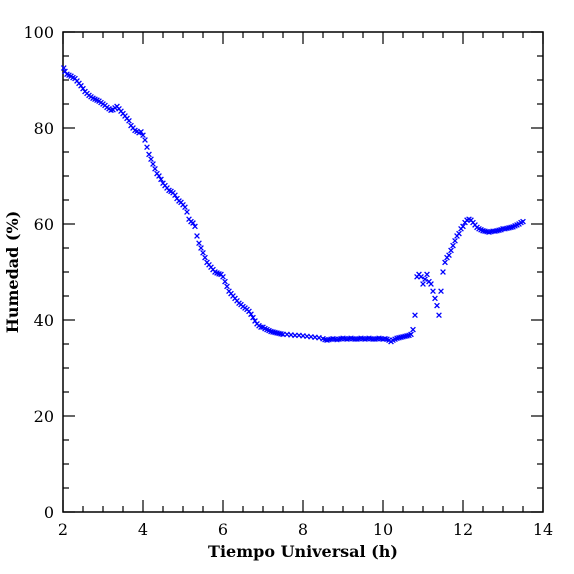 This screenshot has height=574, width=574. What do you see at coordinates (303, 551) in the screenshot?
I see `x-axis-title: Tiempo Universal (h)` at bounding box center [303, 551].